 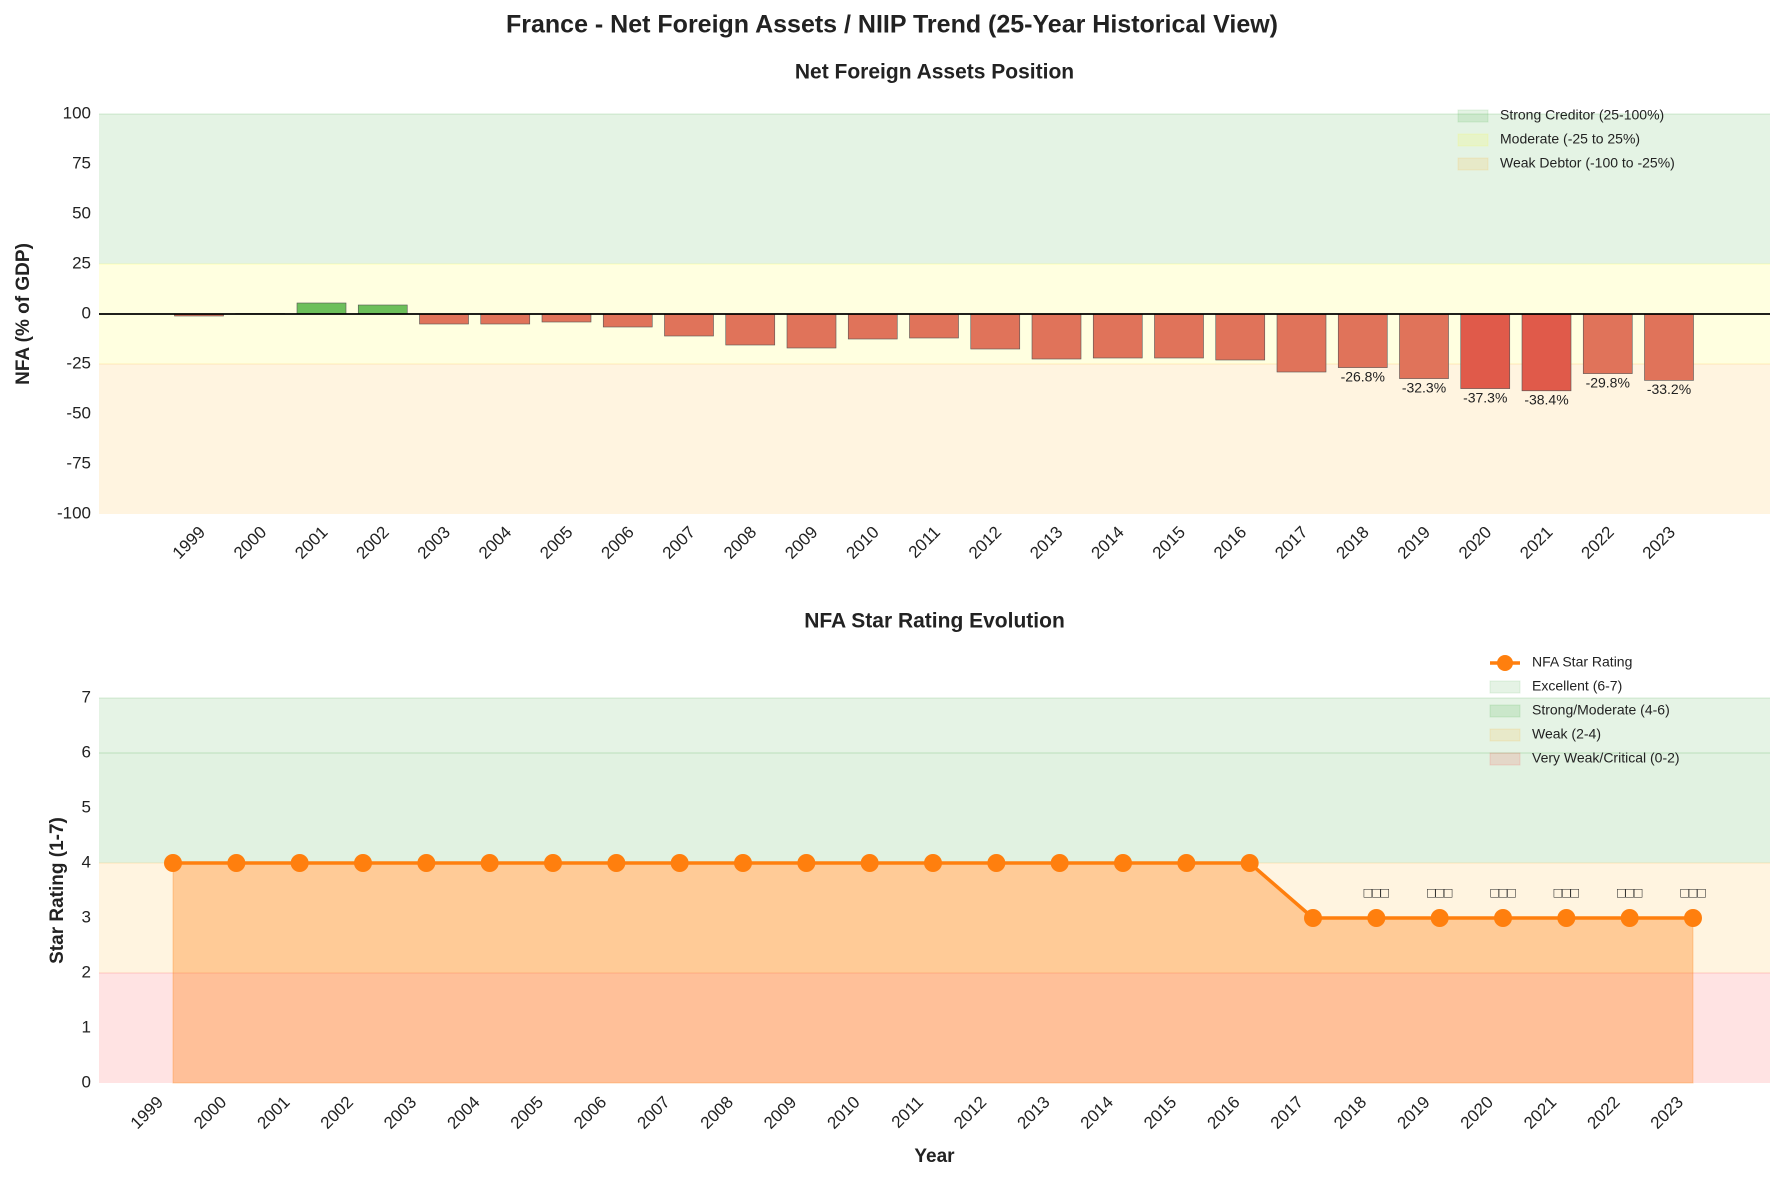 What do you see at coordinates (434, 543) in the screenshot?
I see `x-tick-label: 2003` at bounding box center [434, 543].